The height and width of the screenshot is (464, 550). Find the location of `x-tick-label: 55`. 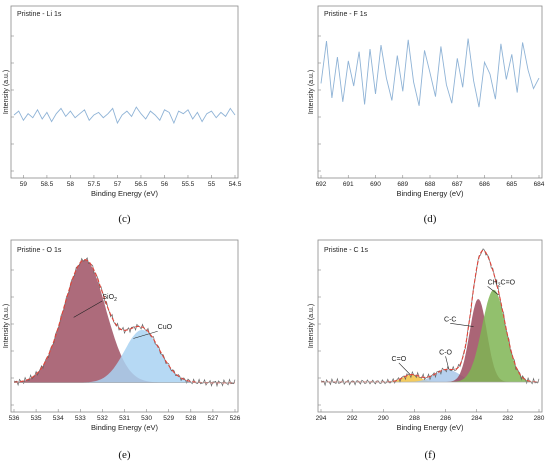

x-tick-label: 55 is located at coordinates (212, 184).